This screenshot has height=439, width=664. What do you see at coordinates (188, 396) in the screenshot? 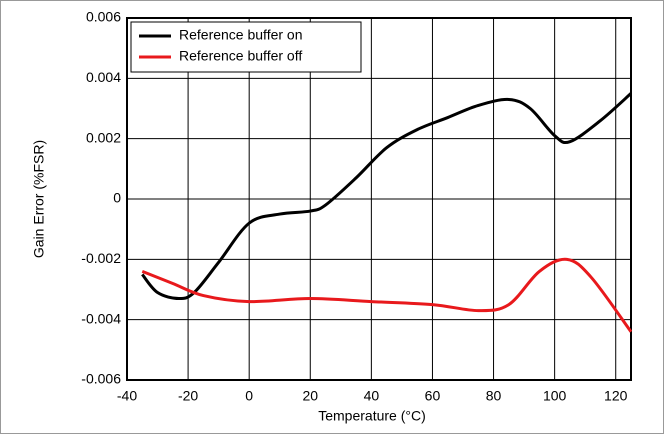
I see `x-tick-label: -20` at bounding box center [188, 396].